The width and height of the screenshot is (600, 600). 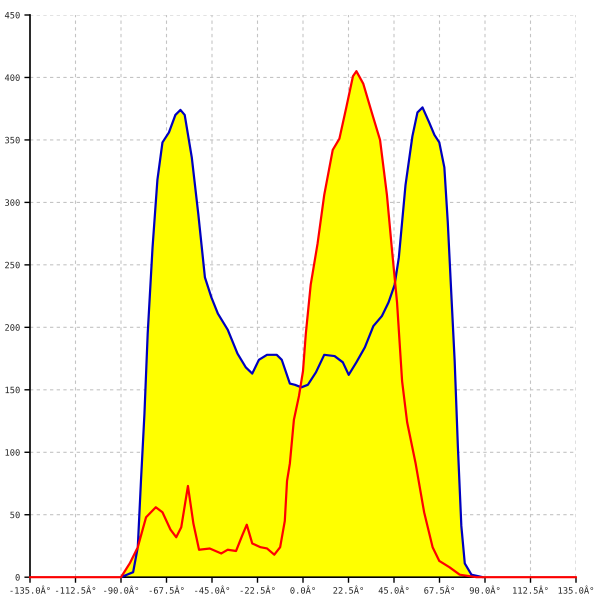 What do you see at coordinates (13, 452) in the screenshot?
I see `y-tick-label: 100` at bounding box center [13, 452].